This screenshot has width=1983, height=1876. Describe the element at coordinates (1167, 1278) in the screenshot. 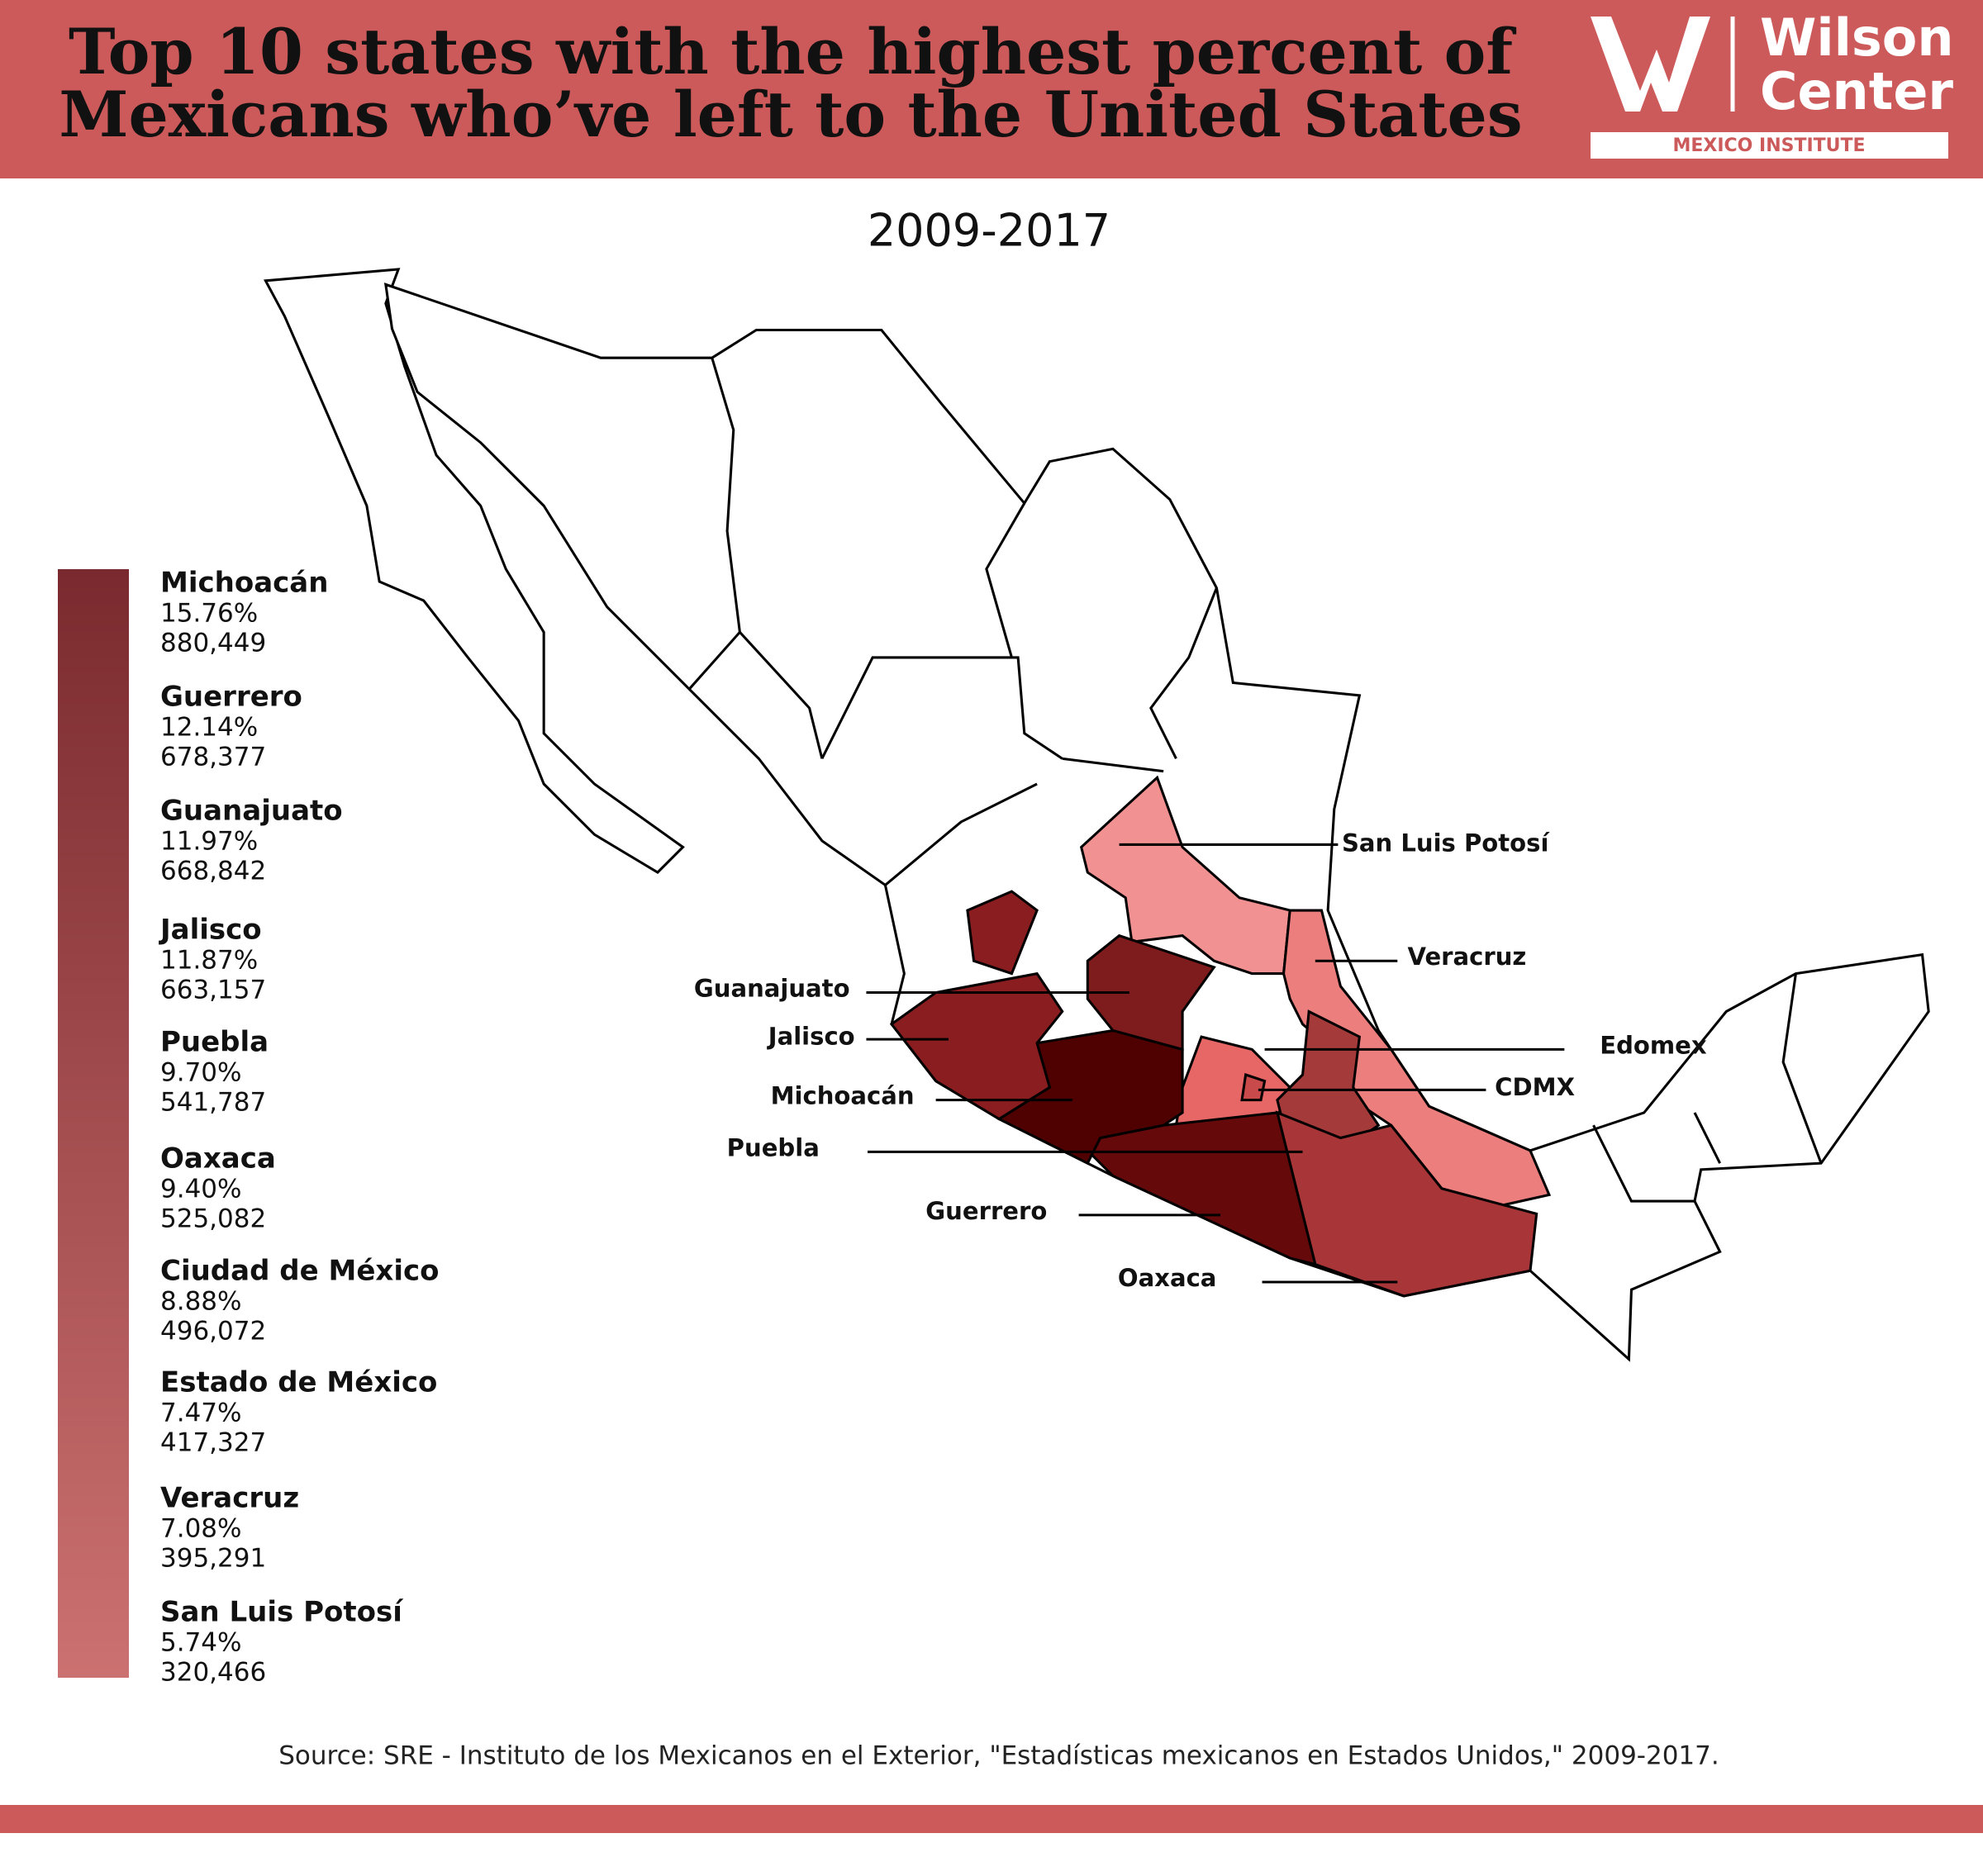

I see `map-label: Oaxaca` at that location.